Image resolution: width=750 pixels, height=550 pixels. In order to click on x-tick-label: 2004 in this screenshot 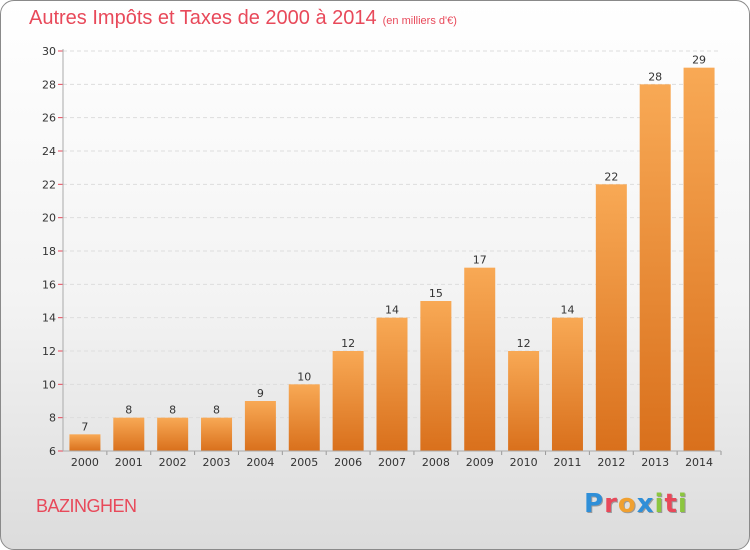, I will do `click(260, 462)`.